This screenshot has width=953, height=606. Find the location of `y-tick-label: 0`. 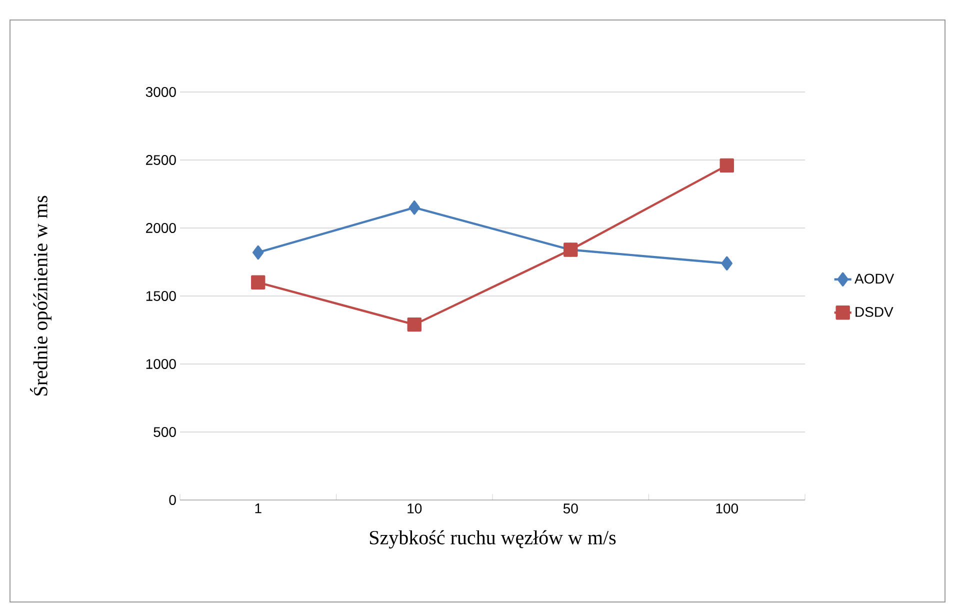

y-tick-label: 0 is located at coordinates (172, 500).